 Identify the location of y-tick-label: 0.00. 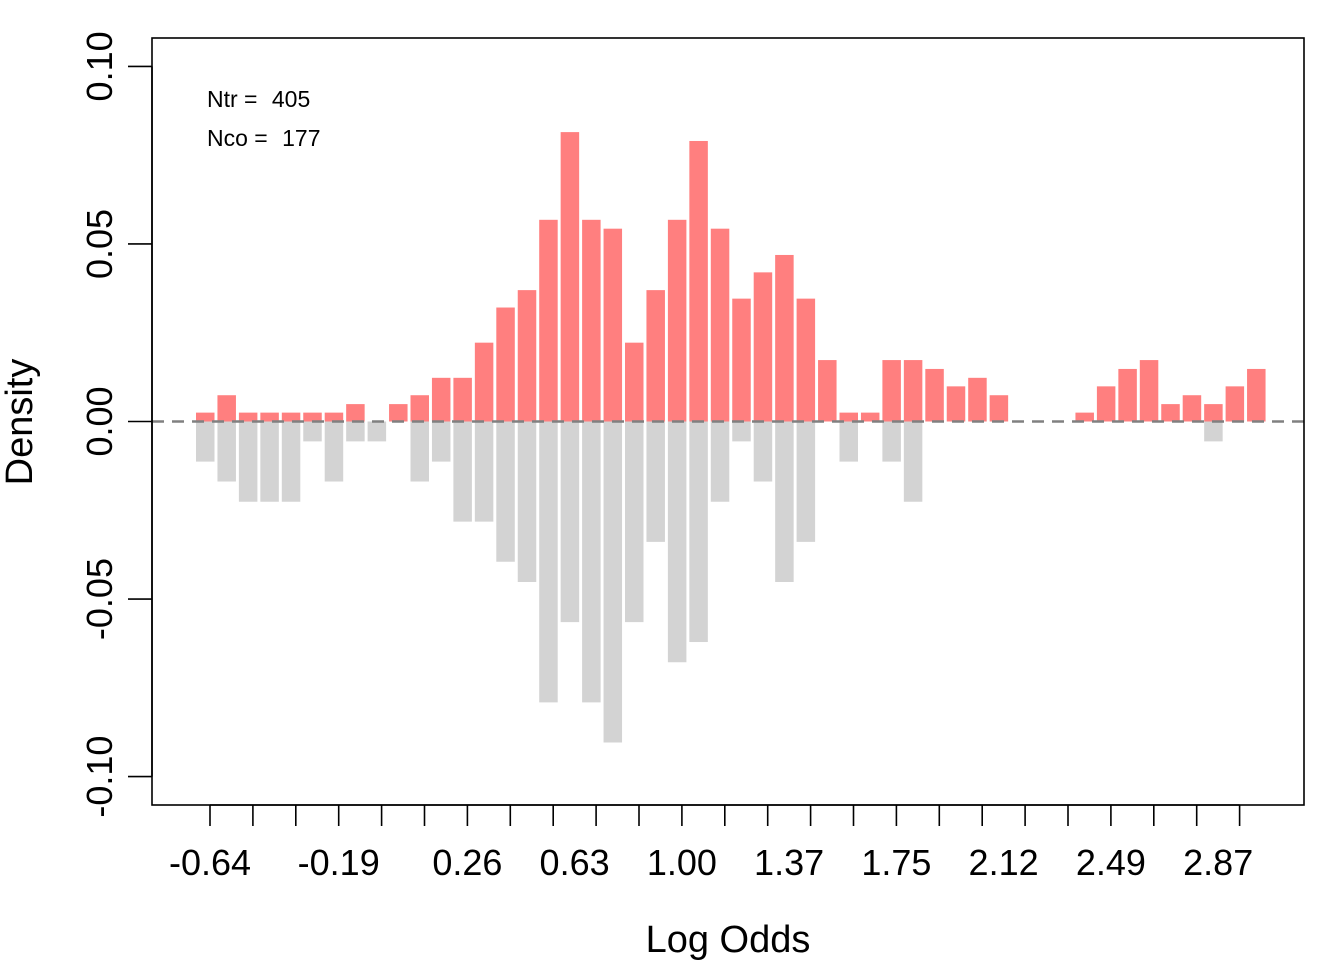
(99, 421).